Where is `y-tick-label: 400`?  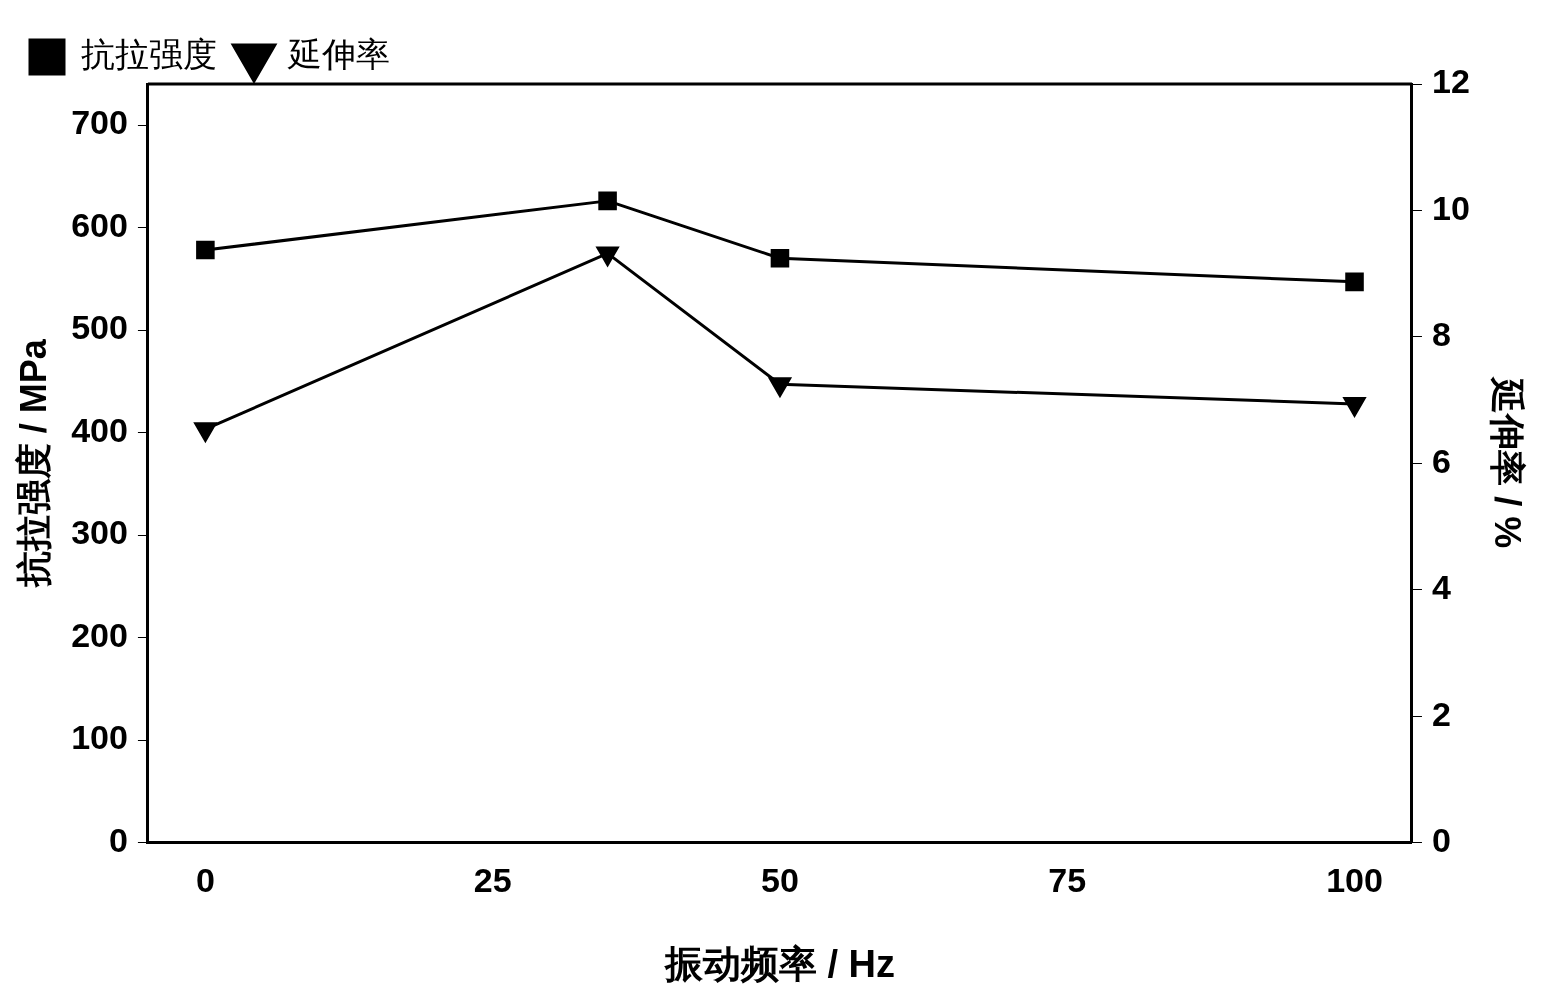
y-tick-label: 400 is located at coordinates (99, 429).